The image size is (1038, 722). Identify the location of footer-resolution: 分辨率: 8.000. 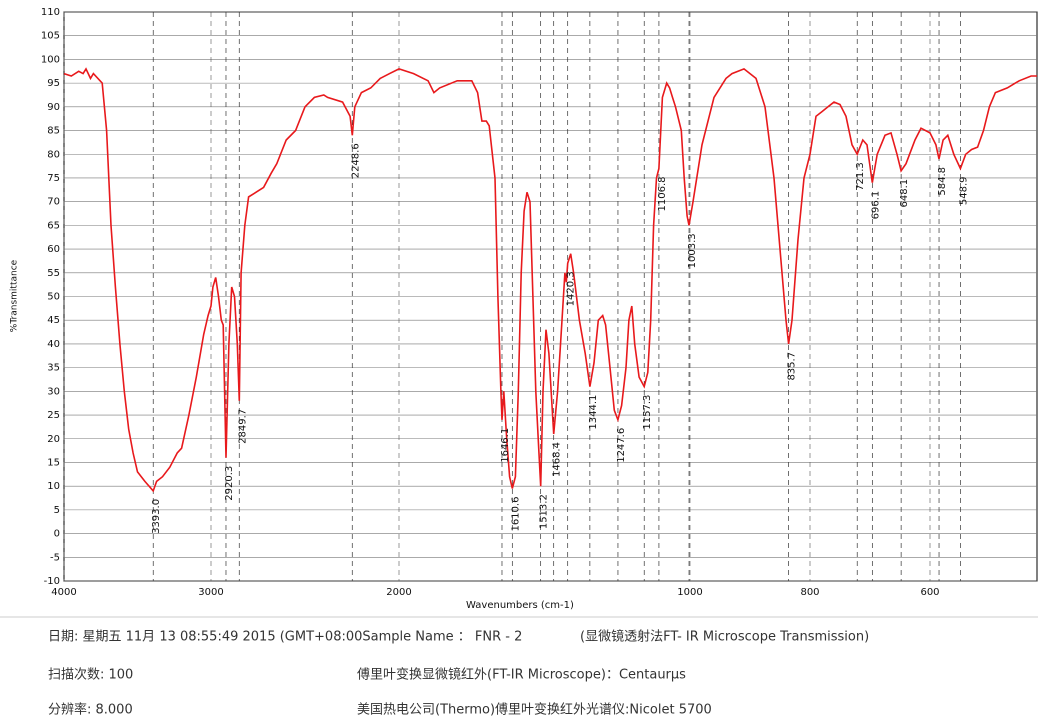
(90, 710).